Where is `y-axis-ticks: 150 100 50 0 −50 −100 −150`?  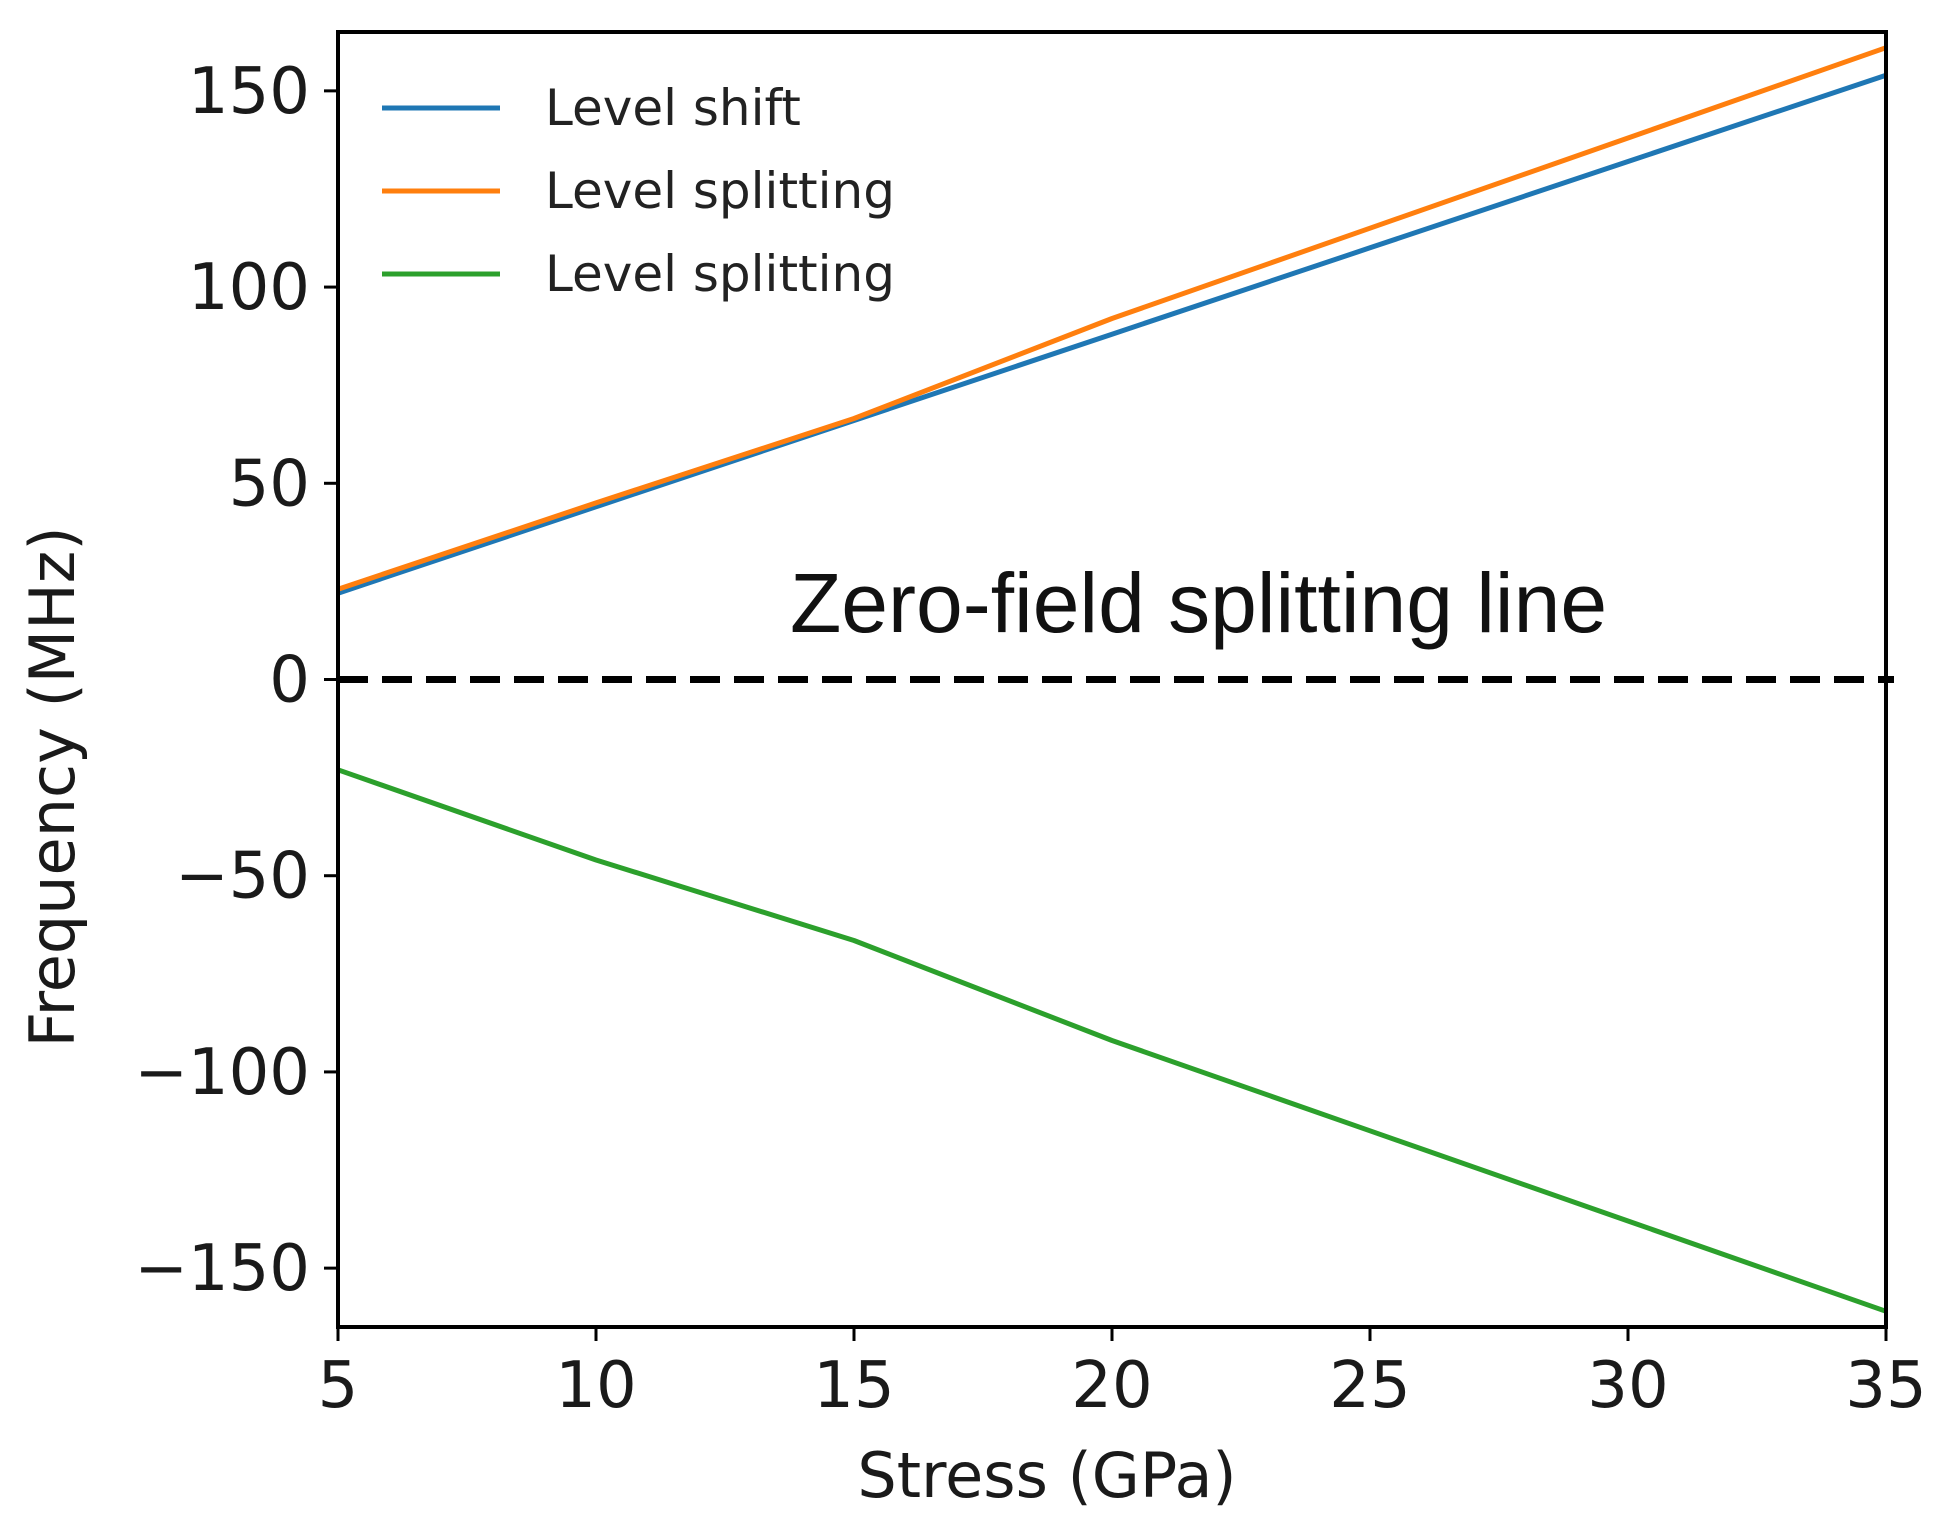 y-axis-ticks: 150 100 50 0 −50 −100 −150 is located at coordinates (236, 680).